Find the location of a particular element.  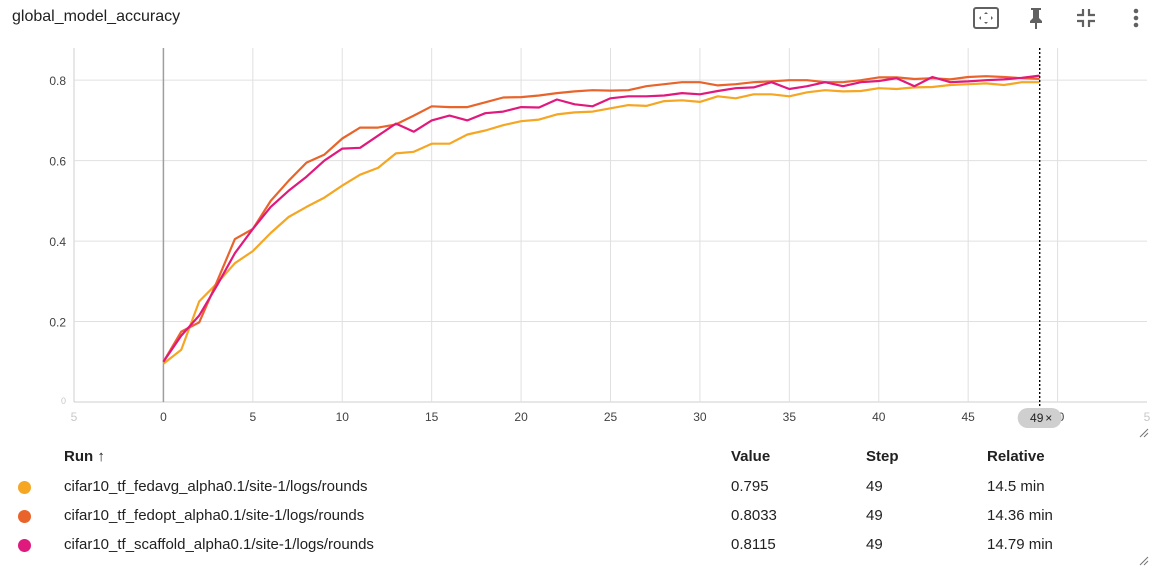

pin-button is located at coordinates (1036, 18).